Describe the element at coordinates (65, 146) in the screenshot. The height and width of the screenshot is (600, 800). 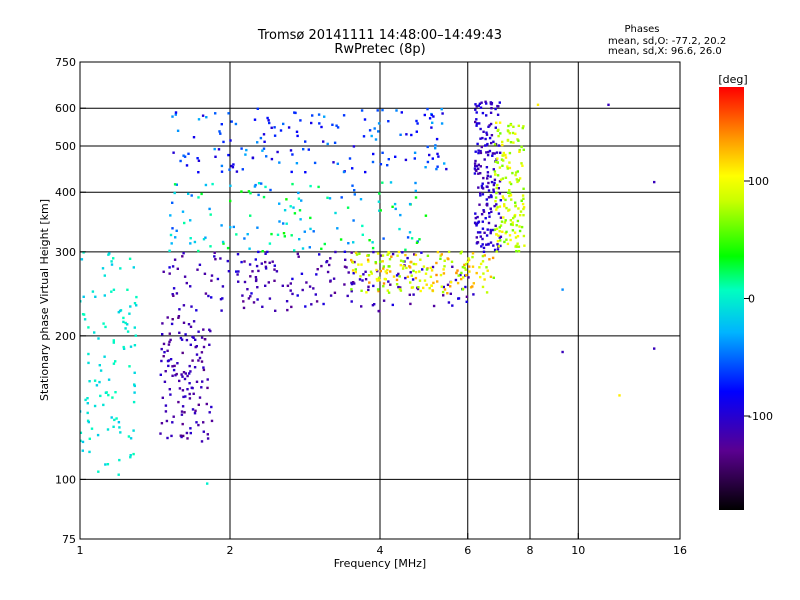
I see `y-tick-label: 500` at that location.